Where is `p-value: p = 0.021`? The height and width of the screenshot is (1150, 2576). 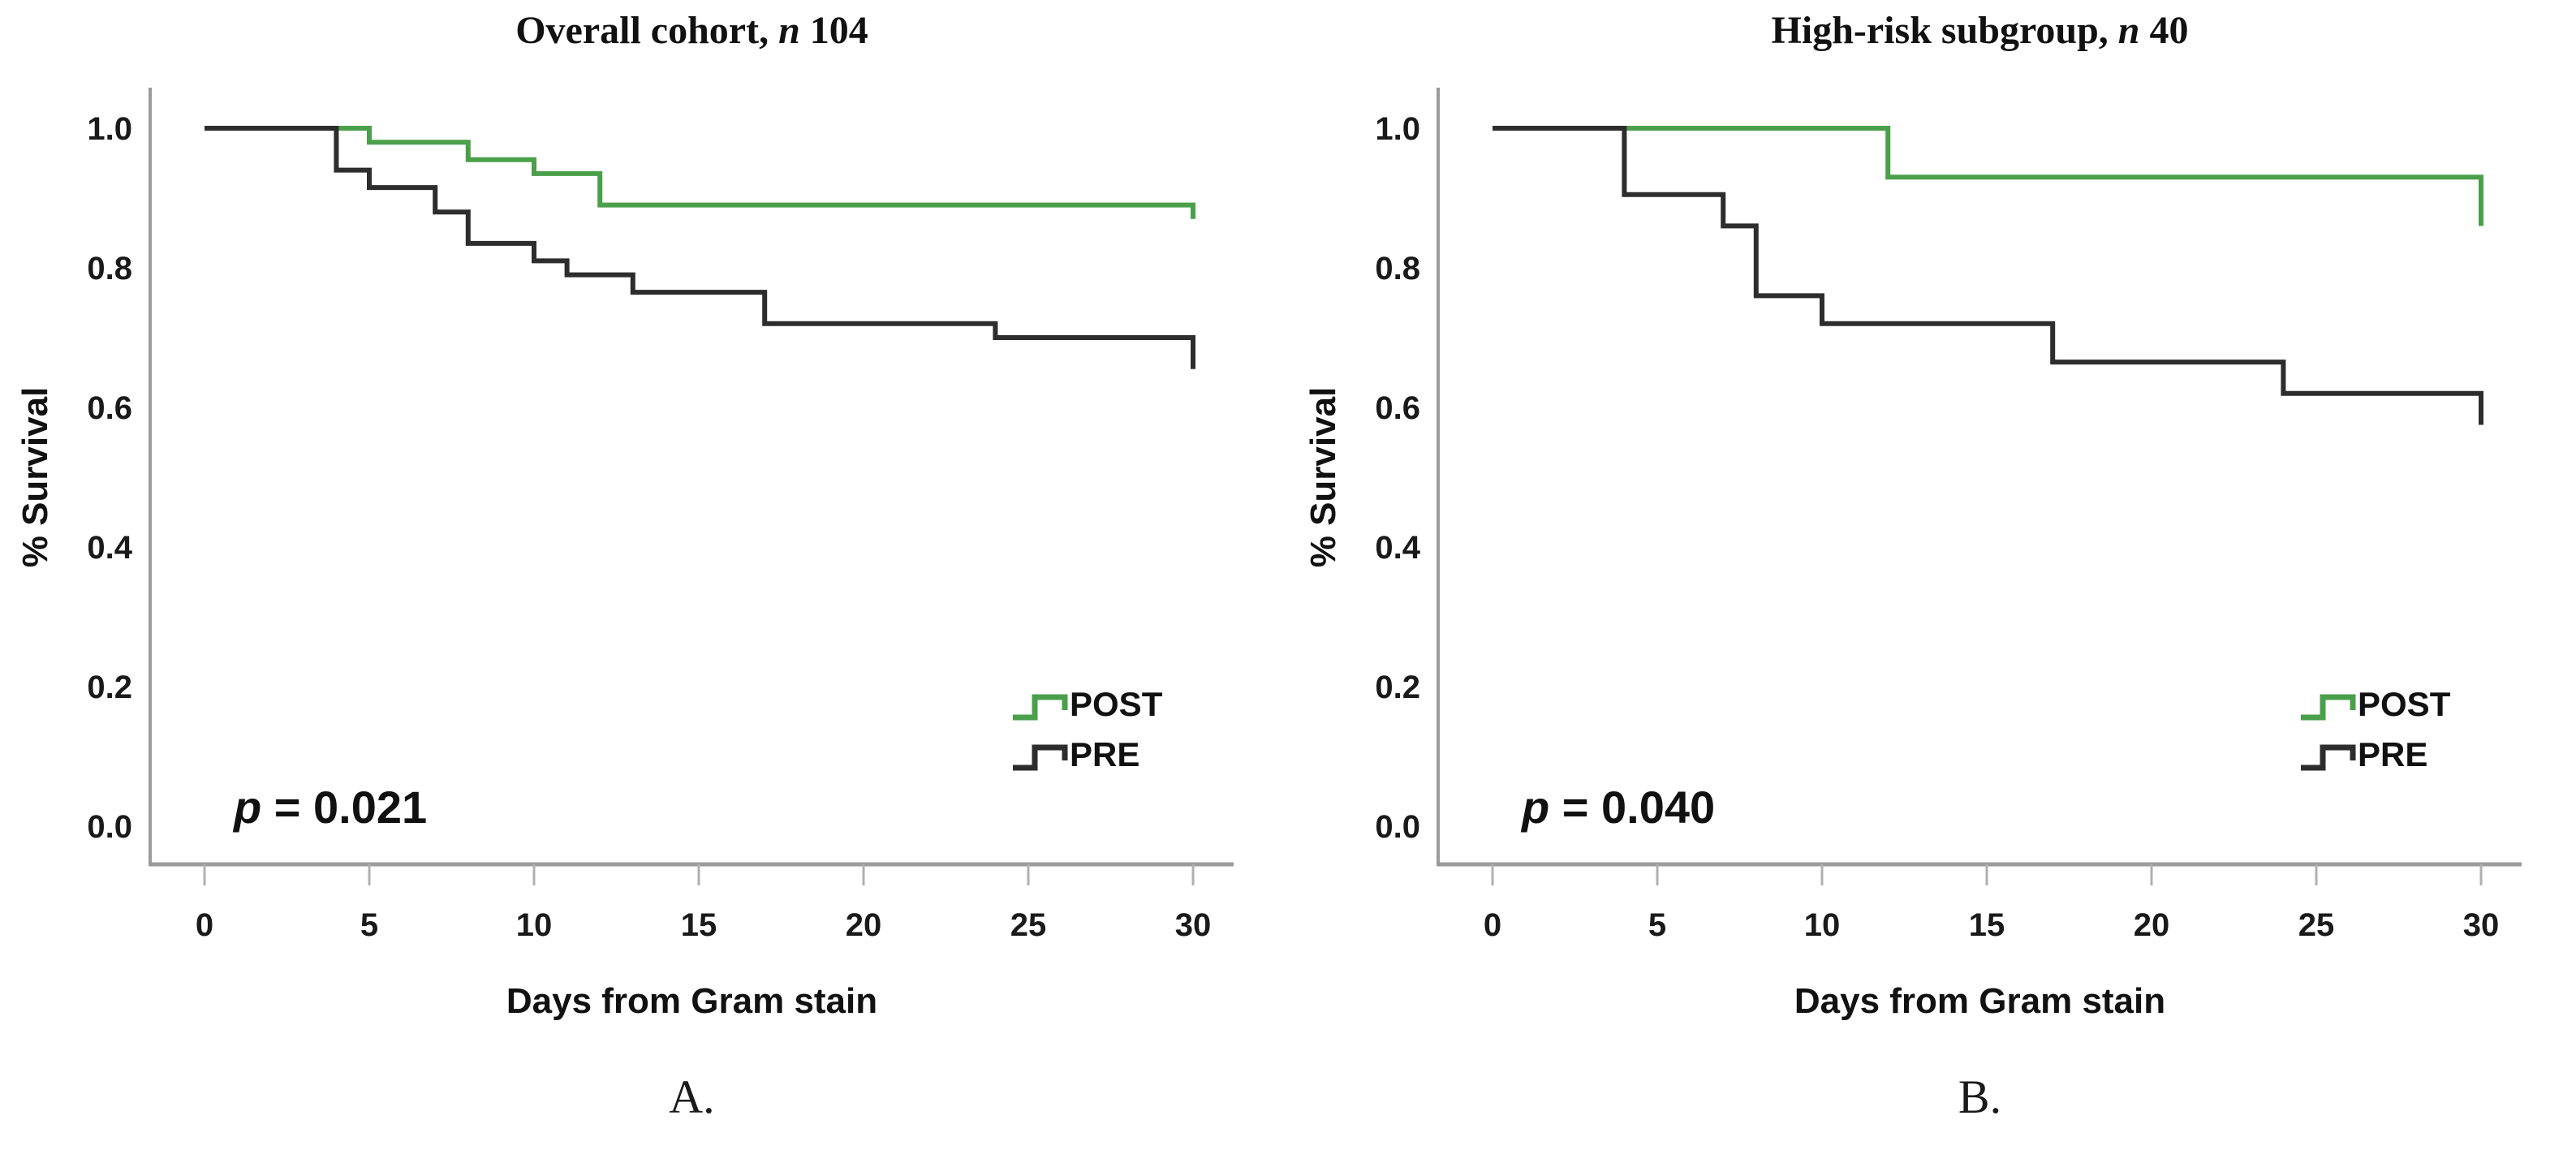
p-value: p = 0.021 is located at coordinates (330, 808).